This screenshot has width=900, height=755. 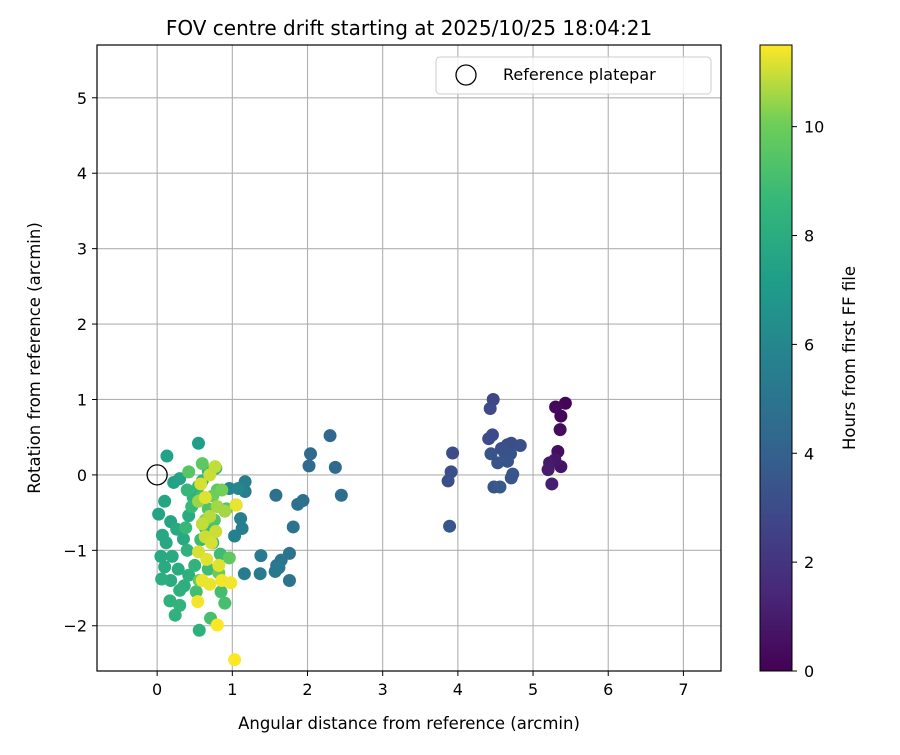 I want to click on legend-marker-reference, so click(x=466, y=75).